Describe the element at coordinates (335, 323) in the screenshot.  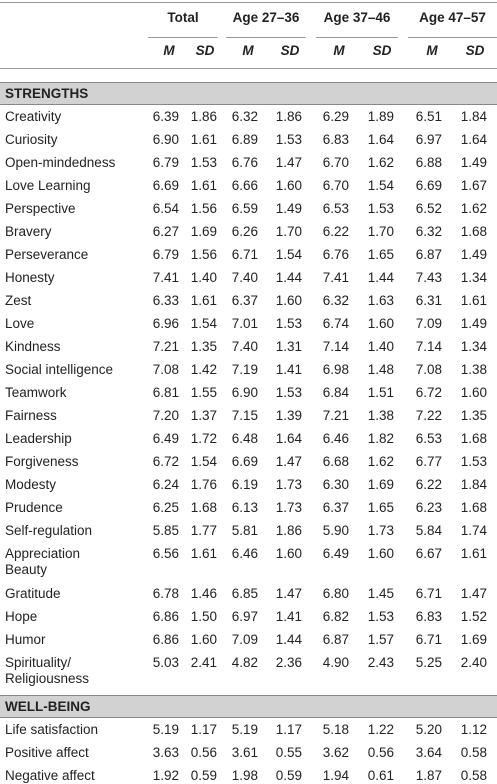
I see `cell: 6.74` at that location.